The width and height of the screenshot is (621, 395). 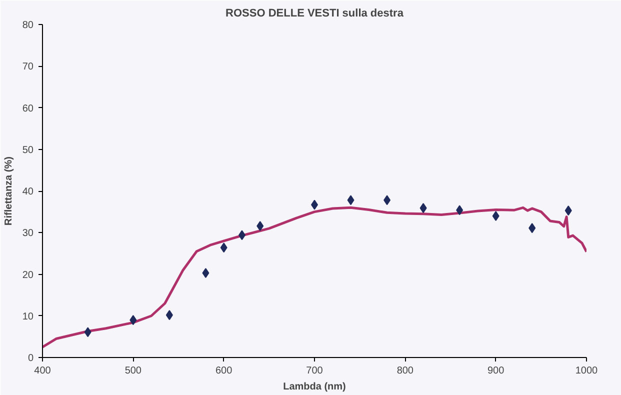 What do you see at coordinates (133, 371) in the screenshot?
I see `x-tick-label: 500` at bounding box center [133, 371].